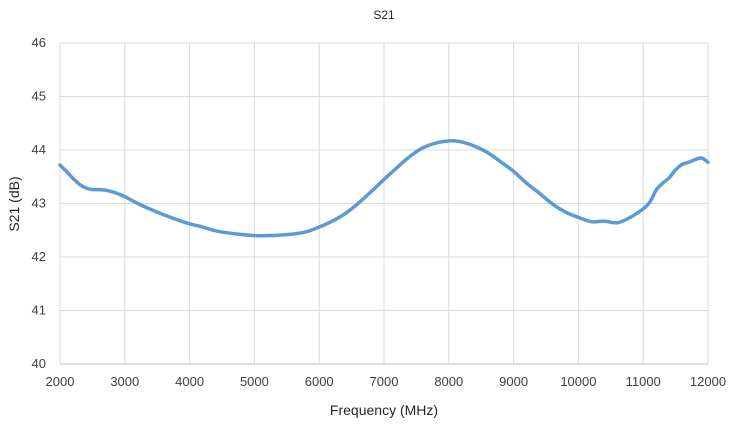 The height and width of the screenshot is (426, 730). What do you see at coordinates (384, 15) in the screenshot?
I see `chart-title: S21` at bounding box center [384, 15].